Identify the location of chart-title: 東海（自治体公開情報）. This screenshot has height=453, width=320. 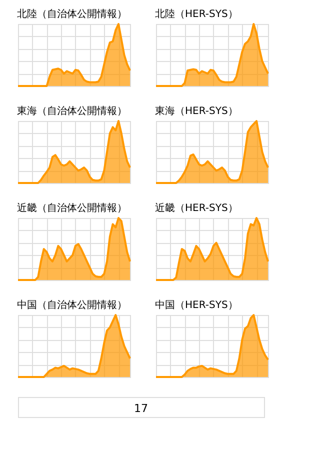
(72, 111).